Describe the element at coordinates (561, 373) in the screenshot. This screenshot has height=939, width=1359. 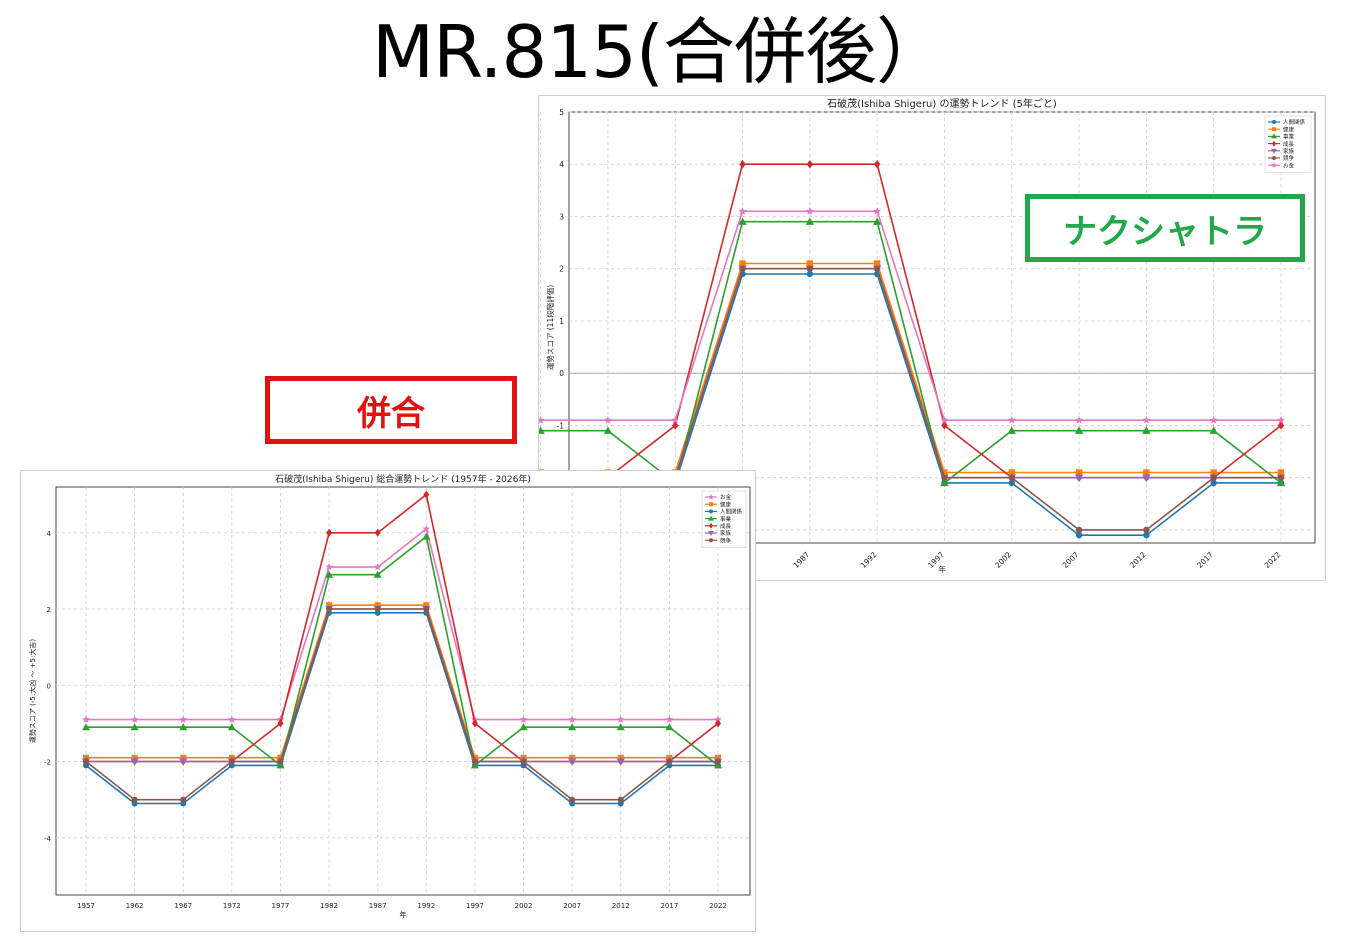
I see `y-tick-label: 0` at that location.